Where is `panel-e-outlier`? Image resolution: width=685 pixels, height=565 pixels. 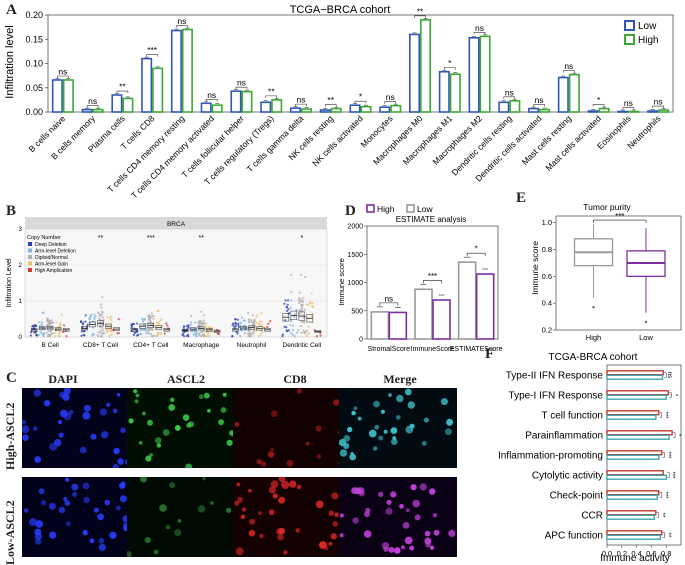 panel-e-outlier is located at coordinates (593, 307).